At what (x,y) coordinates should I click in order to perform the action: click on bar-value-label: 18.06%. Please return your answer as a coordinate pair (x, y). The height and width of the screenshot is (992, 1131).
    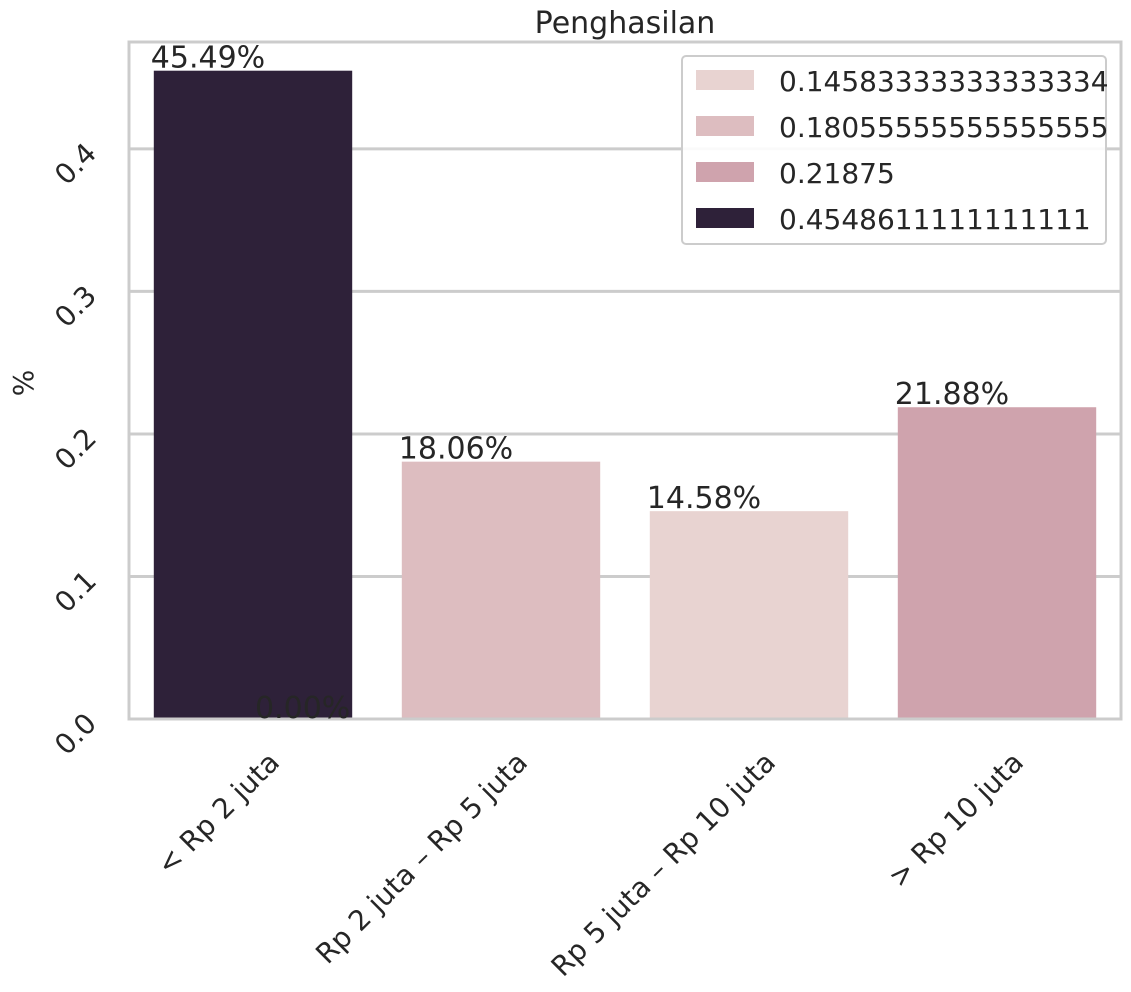
    Looking at the image, I should click on (456, 449).